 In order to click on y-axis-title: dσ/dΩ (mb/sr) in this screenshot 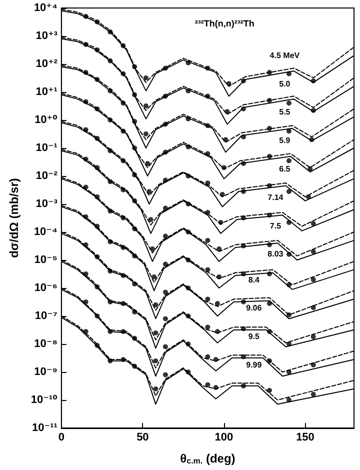, I will do `click(14, 218)`.